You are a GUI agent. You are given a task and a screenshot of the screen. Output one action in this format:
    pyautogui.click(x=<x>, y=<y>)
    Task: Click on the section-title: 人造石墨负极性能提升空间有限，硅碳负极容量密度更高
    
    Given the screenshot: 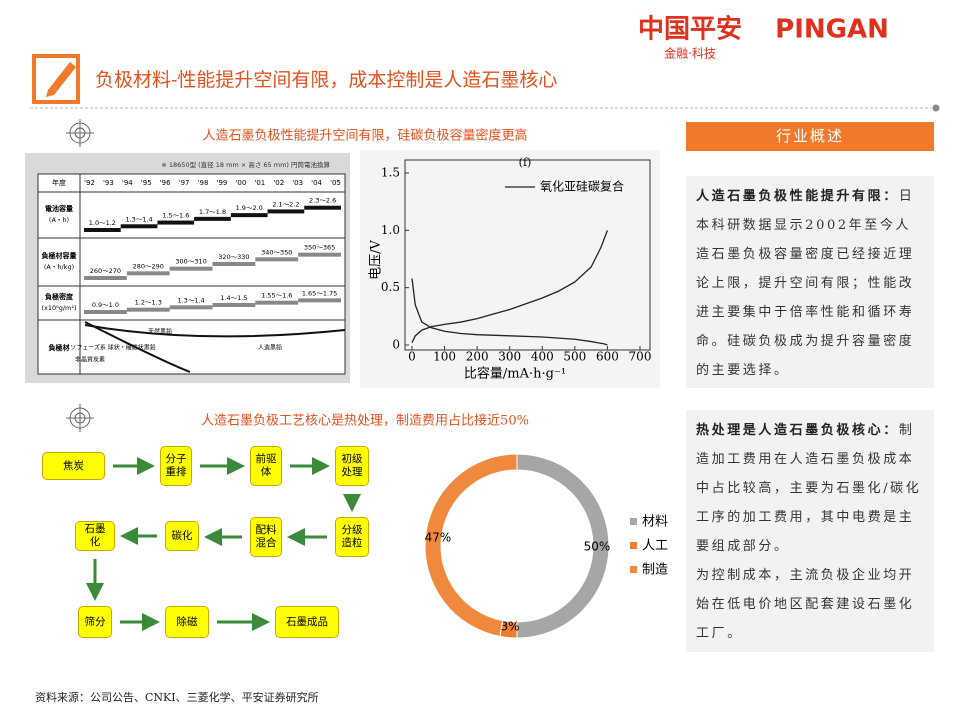 What is the action you would take?
    pyautogui.click(x=364, y=136)
    